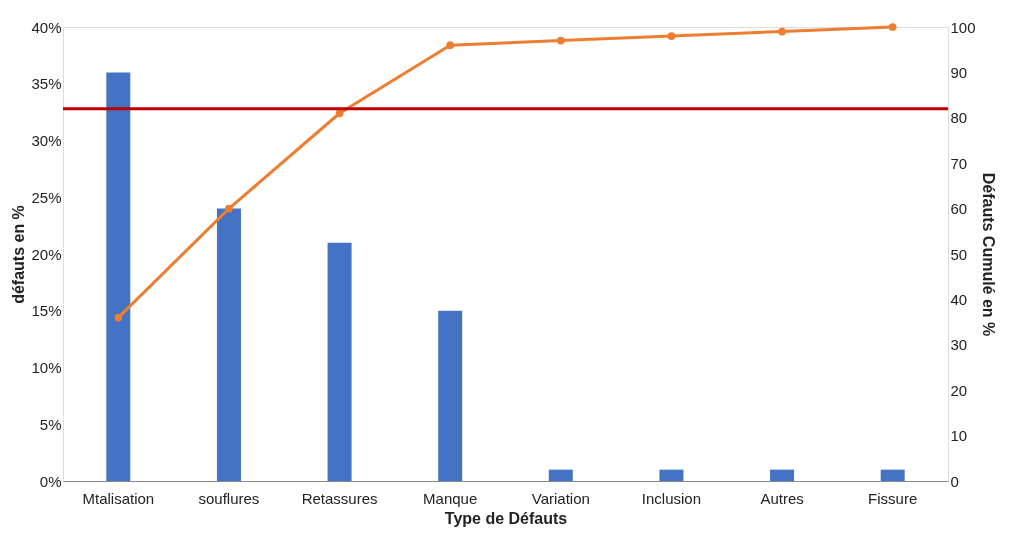 This screenshot has width=1026, height=558. What do you see at coordinates (782, 498) in the screenshot?
I see `x-tick-label: Autres` at bounding box center [782, 498].